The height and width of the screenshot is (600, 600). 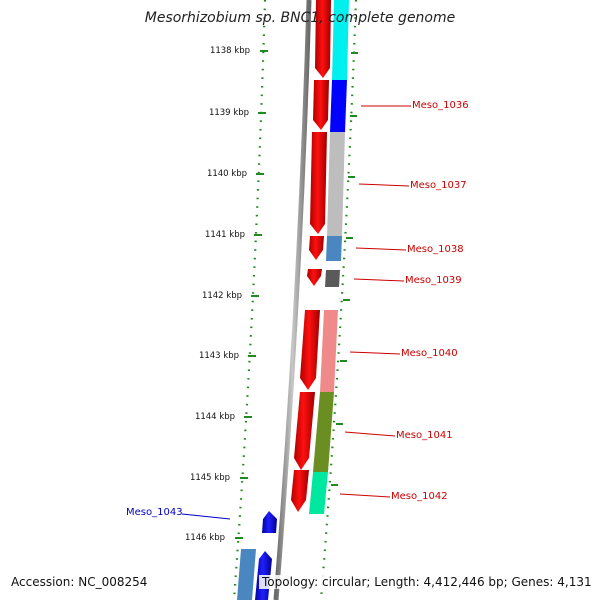 I want to click on inner-ruler-ring, so click(x=249, y=300).